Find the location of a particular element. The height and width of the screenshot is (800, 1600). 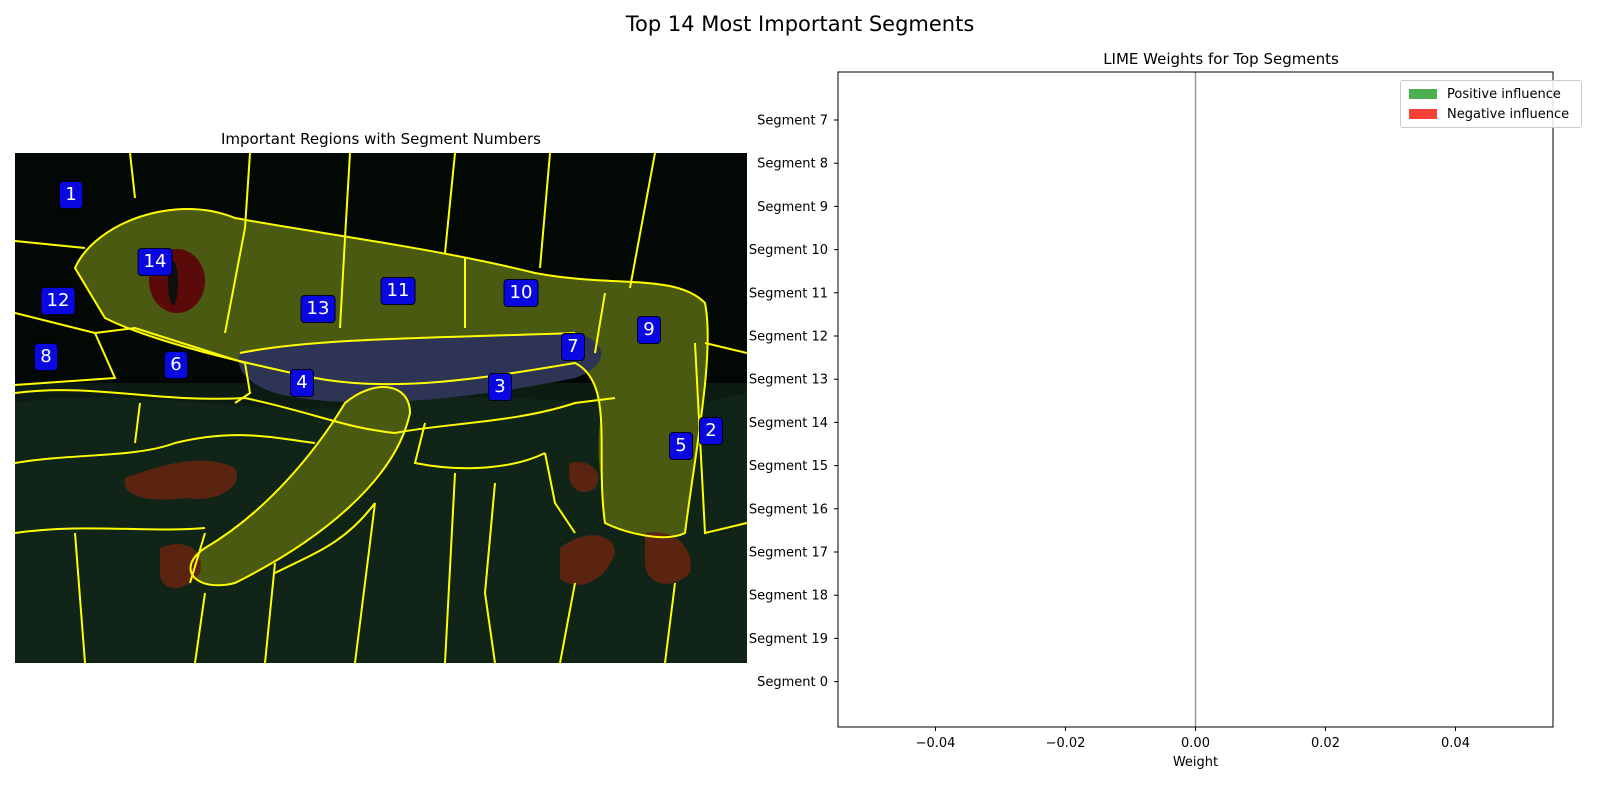

y-tick-label-5: Segment 12 is located at coordinates (788, 337).